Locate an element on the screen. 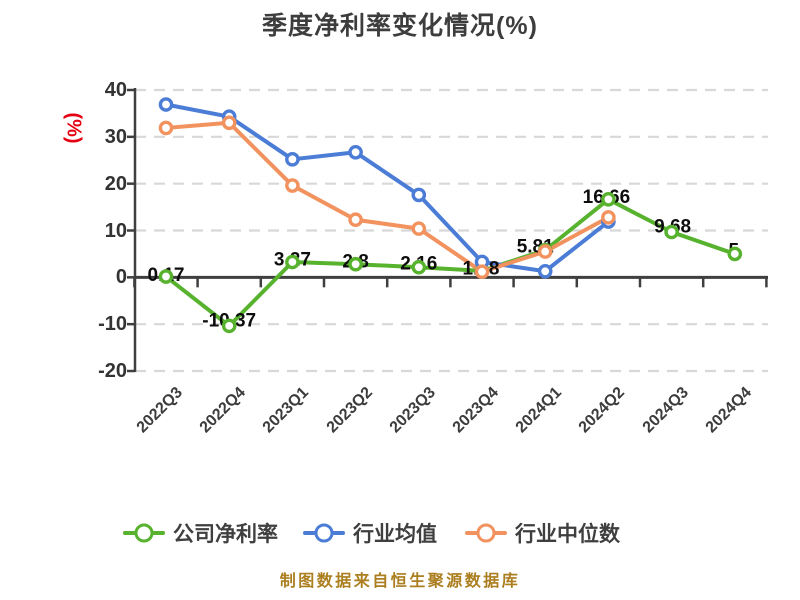 This screenshot has height=600, width=800. series-line is located at coordinates (387, 197).